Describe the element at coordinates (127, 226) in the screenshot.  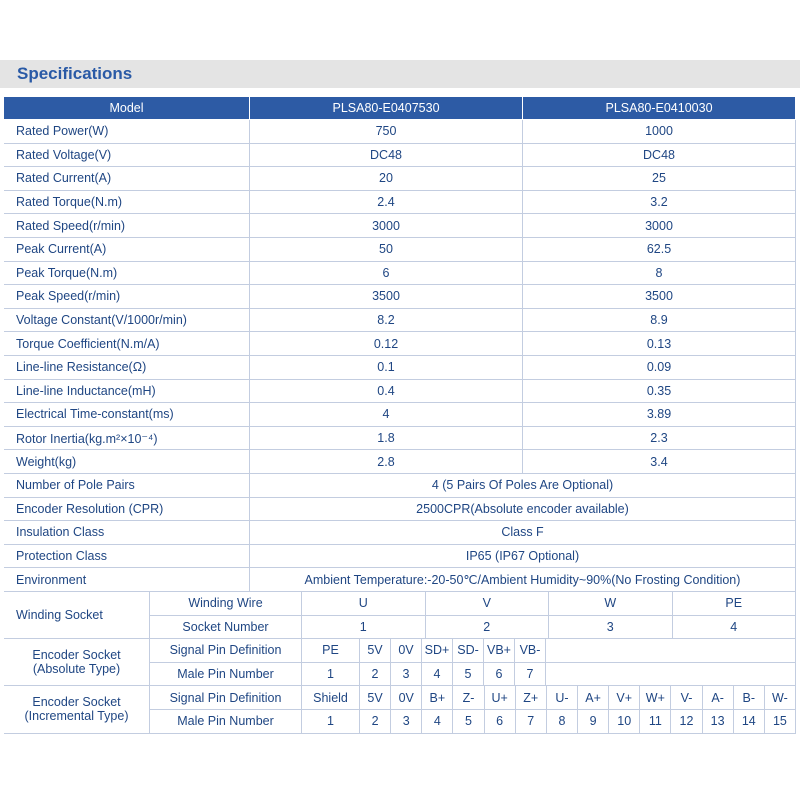
I see `row-label: Rated Speed(r/min)` at that location.